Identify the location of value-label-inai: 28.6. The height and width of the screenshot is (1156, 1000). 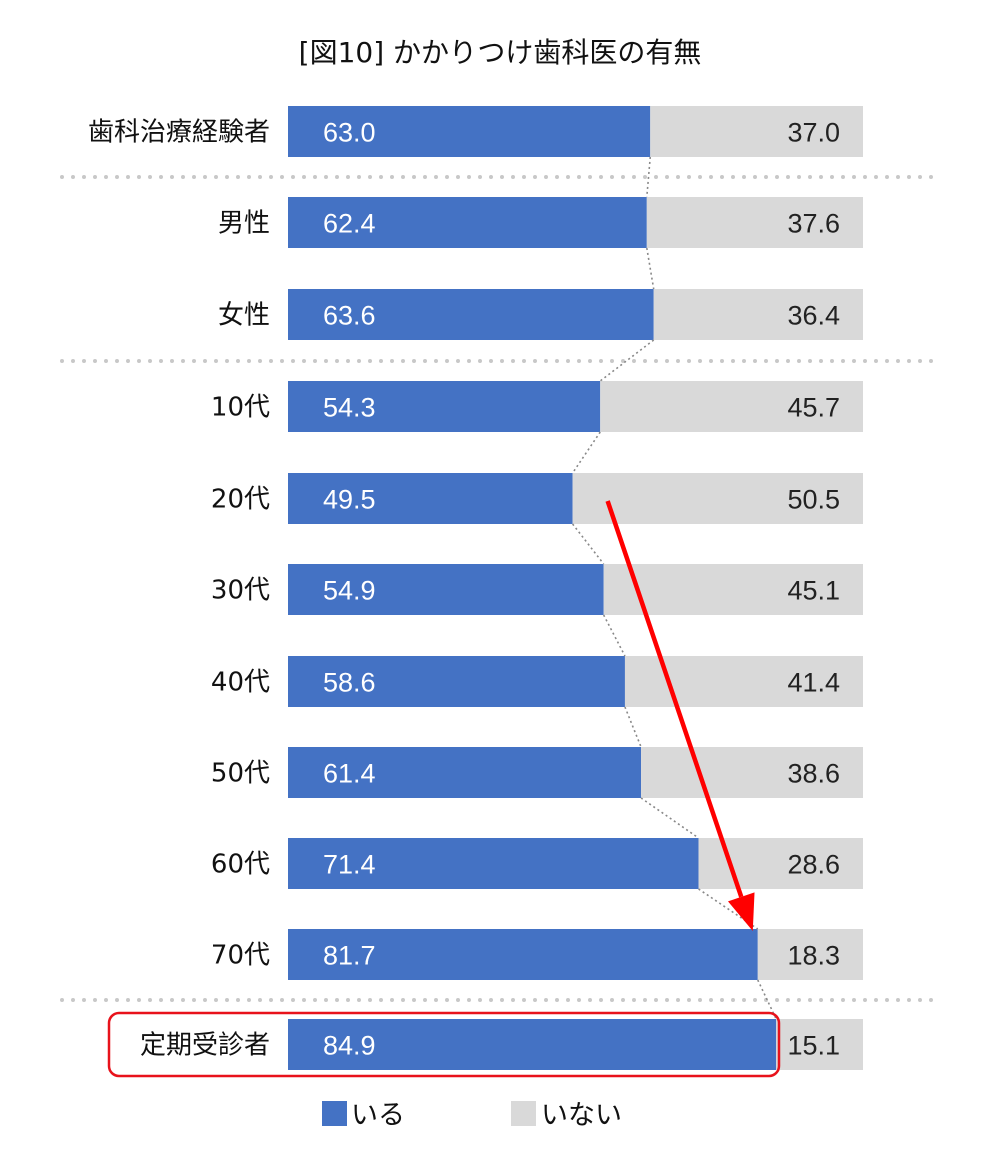
(813, 865).